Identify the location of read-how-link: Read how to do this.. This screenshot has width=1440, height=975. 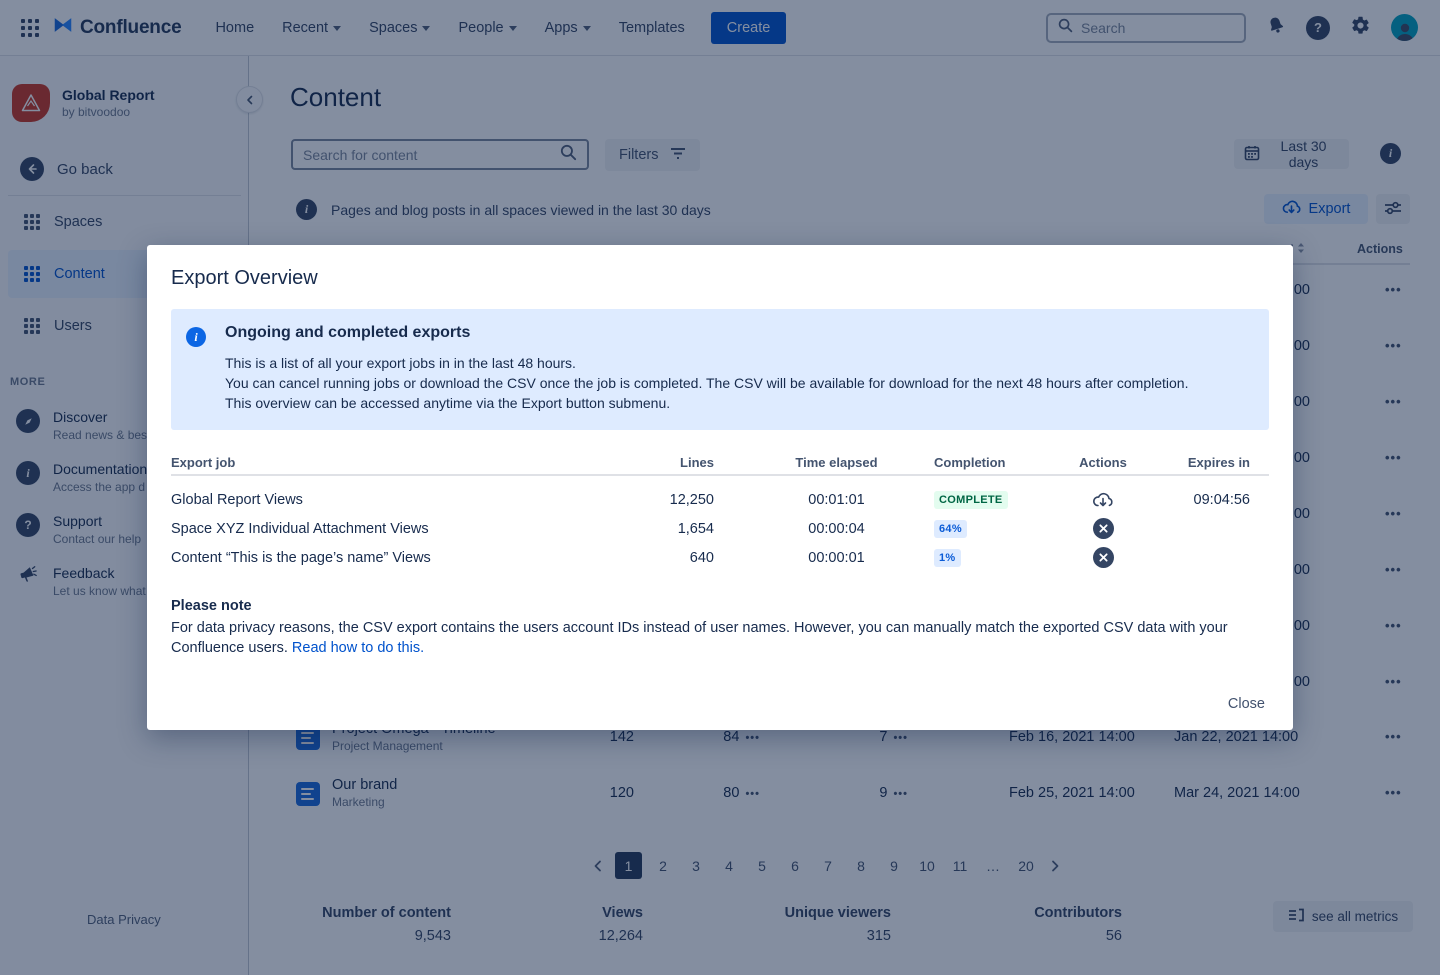
(358, 648).